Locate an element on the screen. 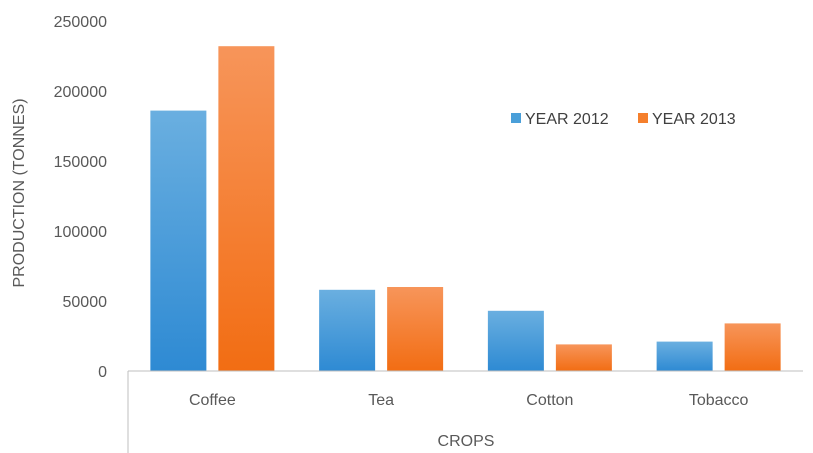 This screenshot has width=813, height=453. legend: YEAR 2012 YEAR 2013 is located at coordinates (623, 119).